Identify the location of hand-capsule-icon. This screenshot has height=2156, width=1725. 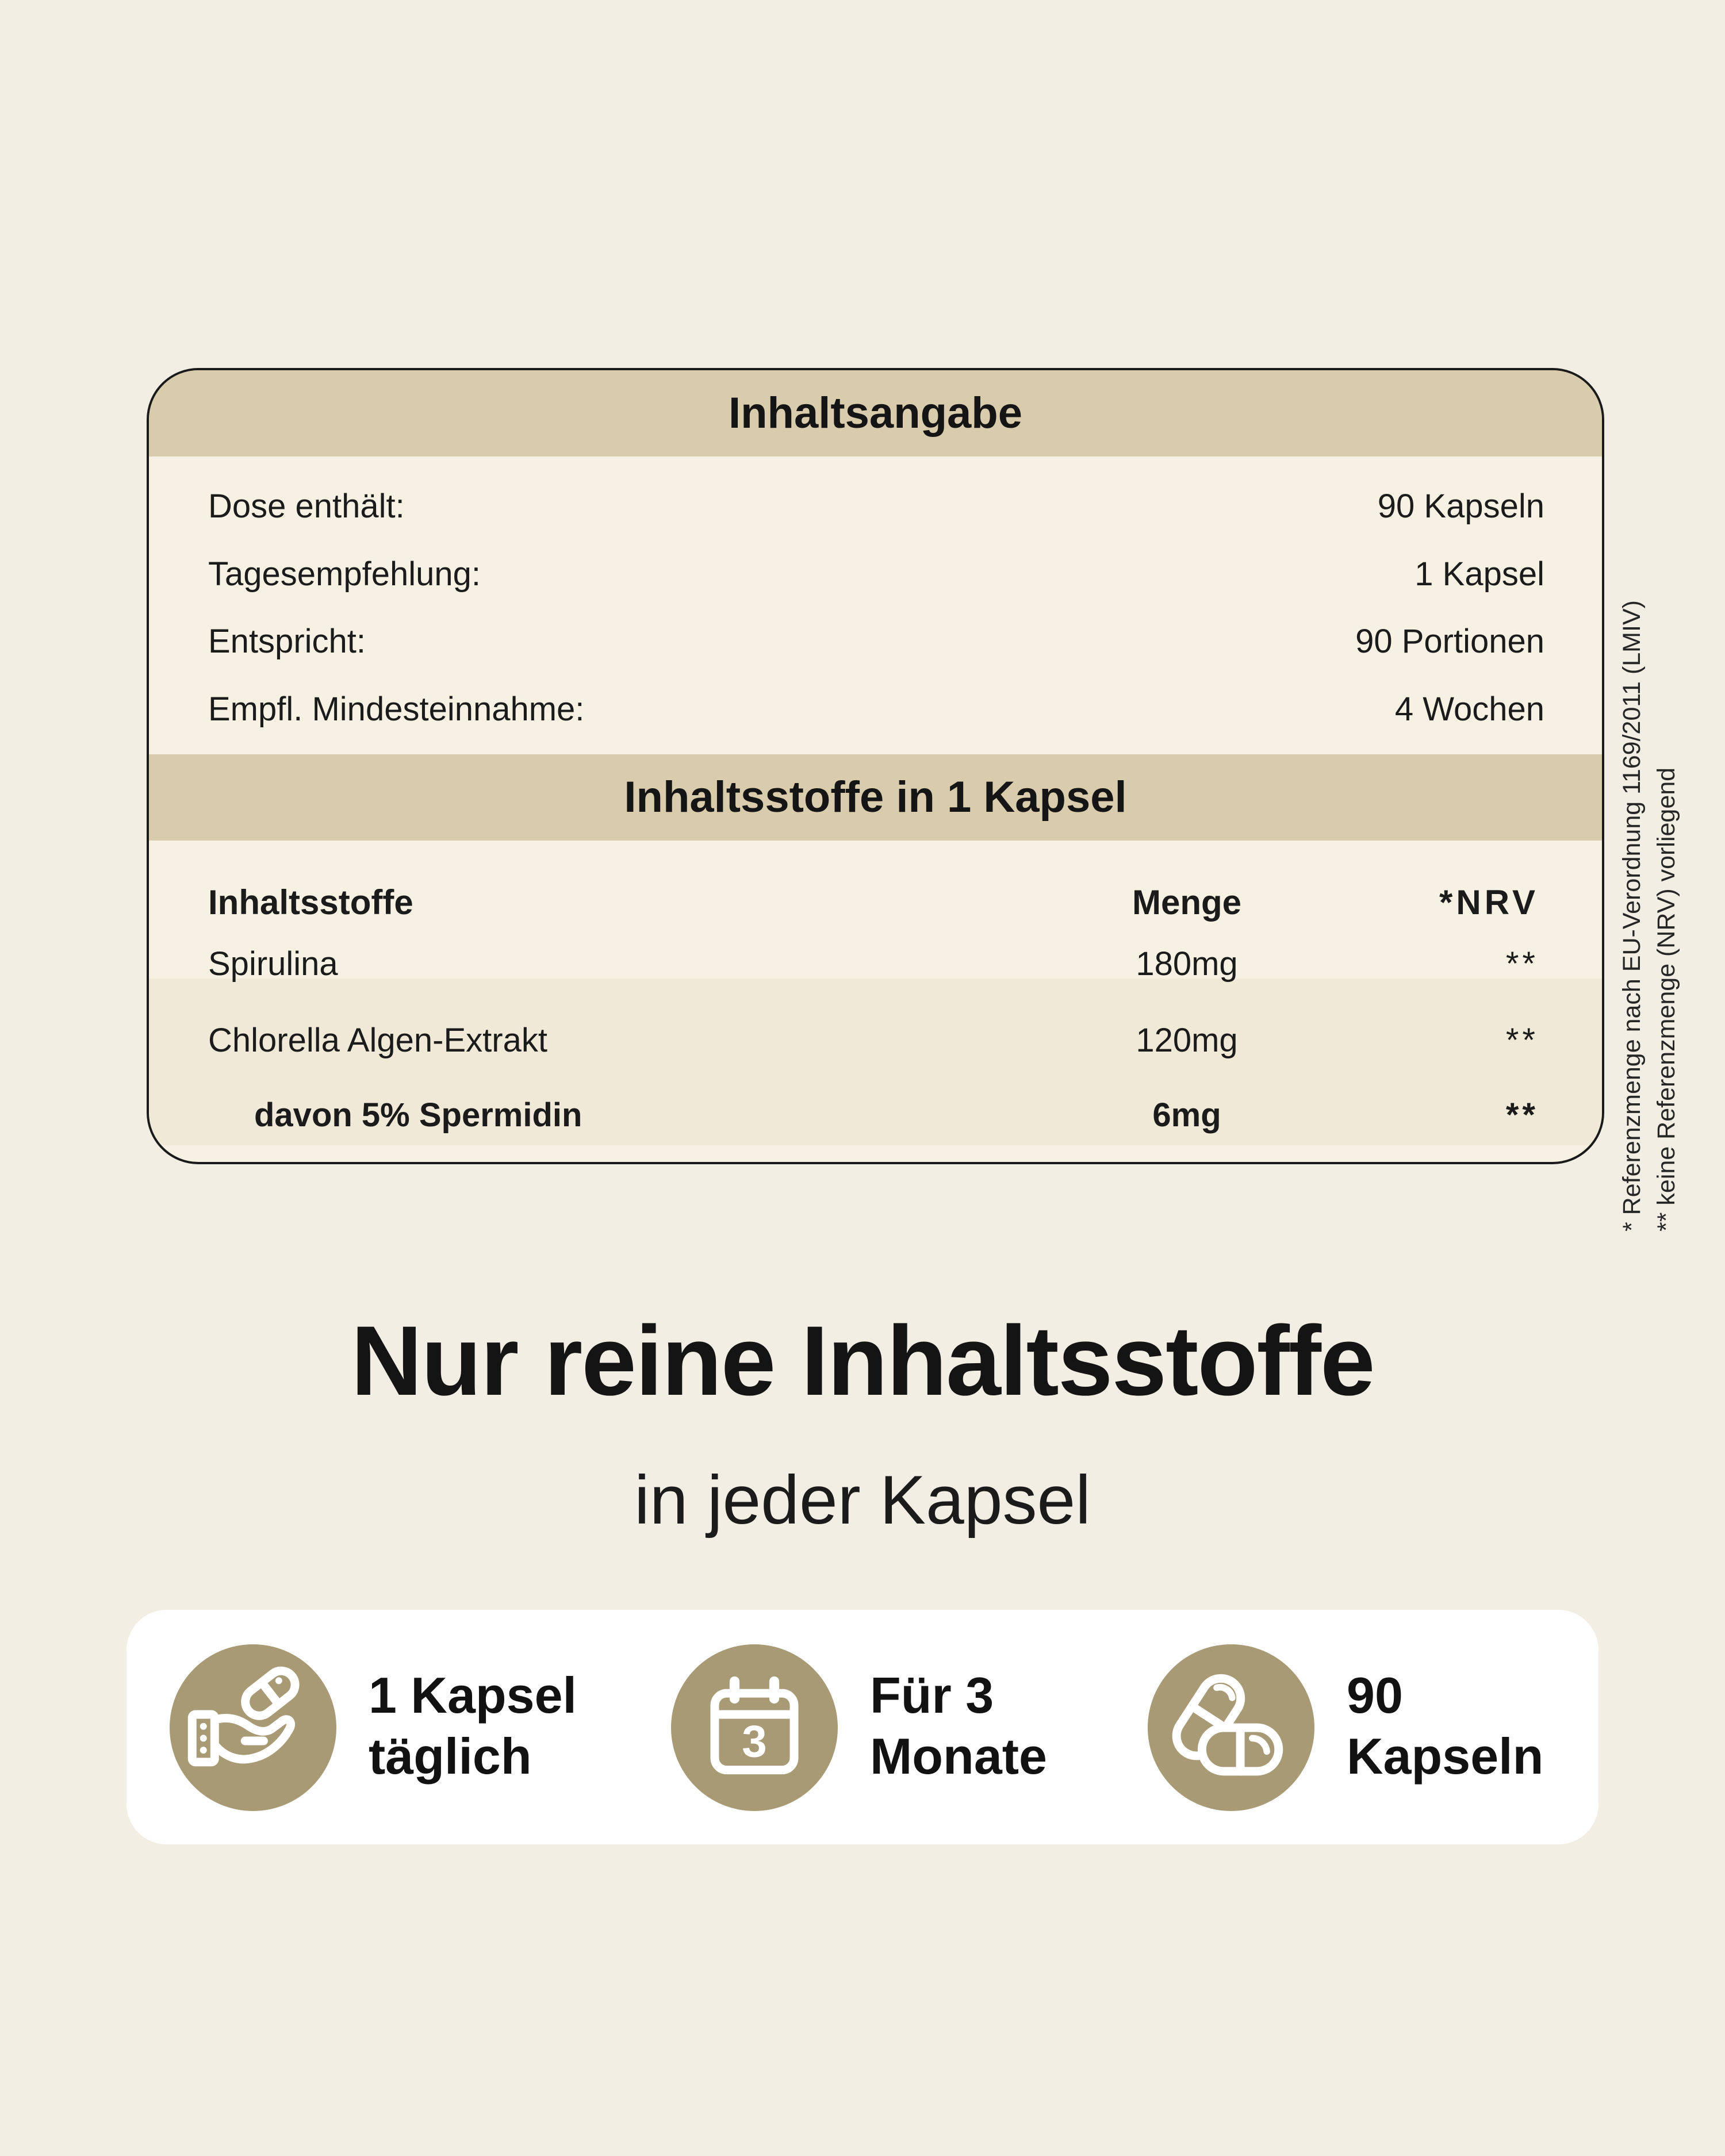
(253, 1727).